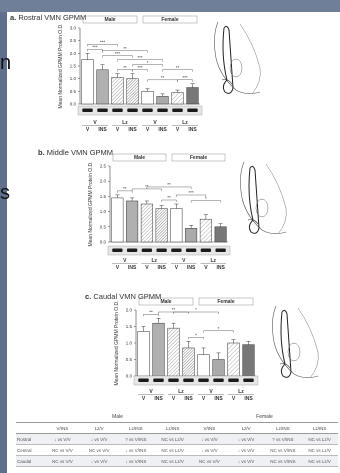 Image resolution: width=340 pixels, height=473 pixels. Describe the element at coordinates (6, 63) in the screenshot. I see `side-letter-1: n` at that location.